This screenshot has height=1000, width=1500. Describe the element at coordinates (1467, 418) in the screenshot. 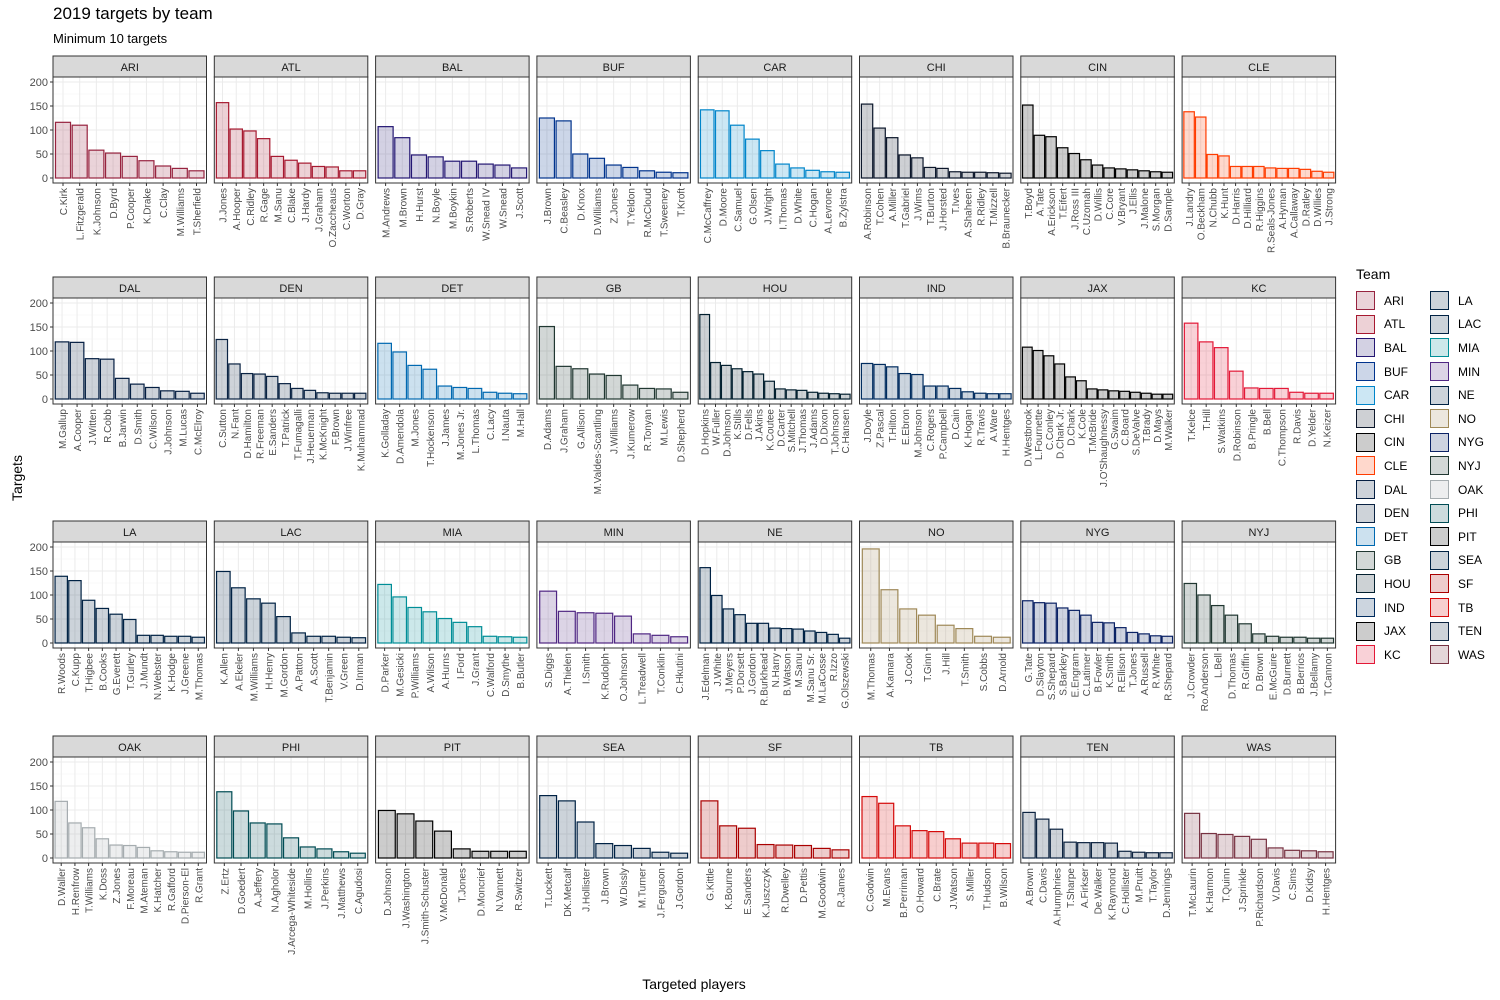

I see `legend-label: NO` at that location.